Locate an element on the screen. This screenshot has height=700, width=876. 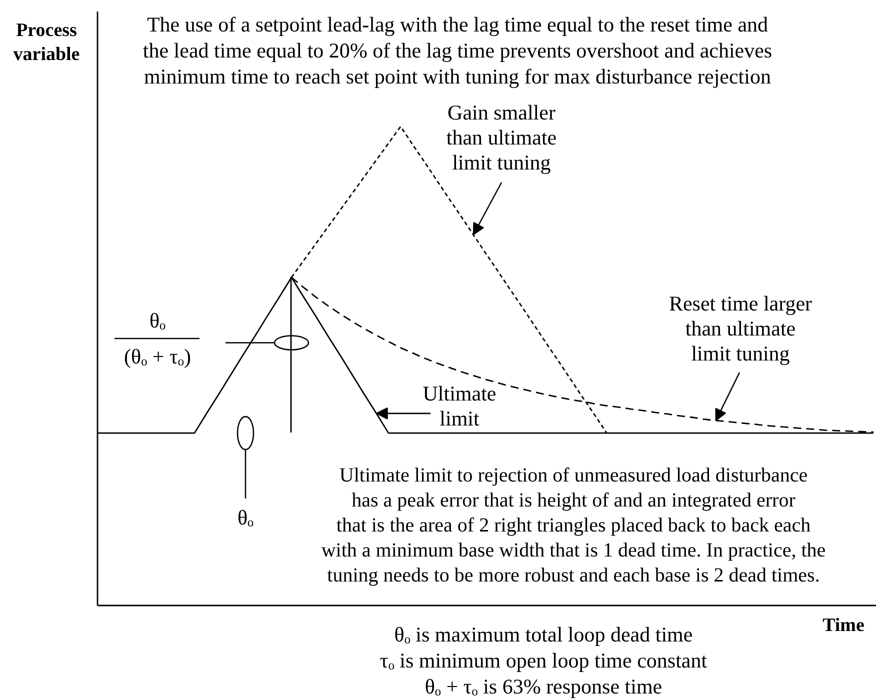
series-label: Gain smaller than ultimate limit tuning is located at coordinates (501, 137).